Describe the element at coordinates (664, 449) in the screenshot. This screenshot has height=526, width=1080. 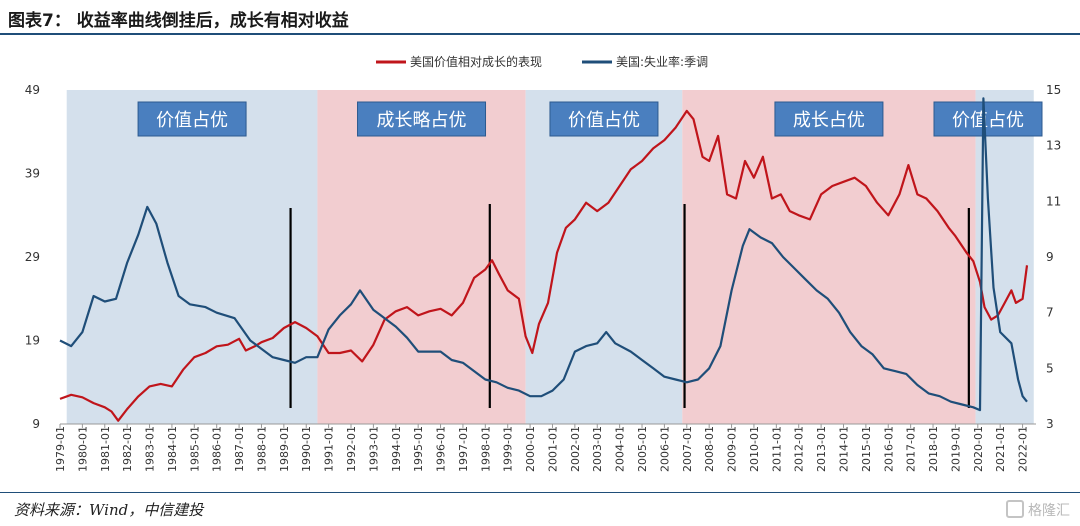
I see `x-tick-label-27: 2006-01` at that location.